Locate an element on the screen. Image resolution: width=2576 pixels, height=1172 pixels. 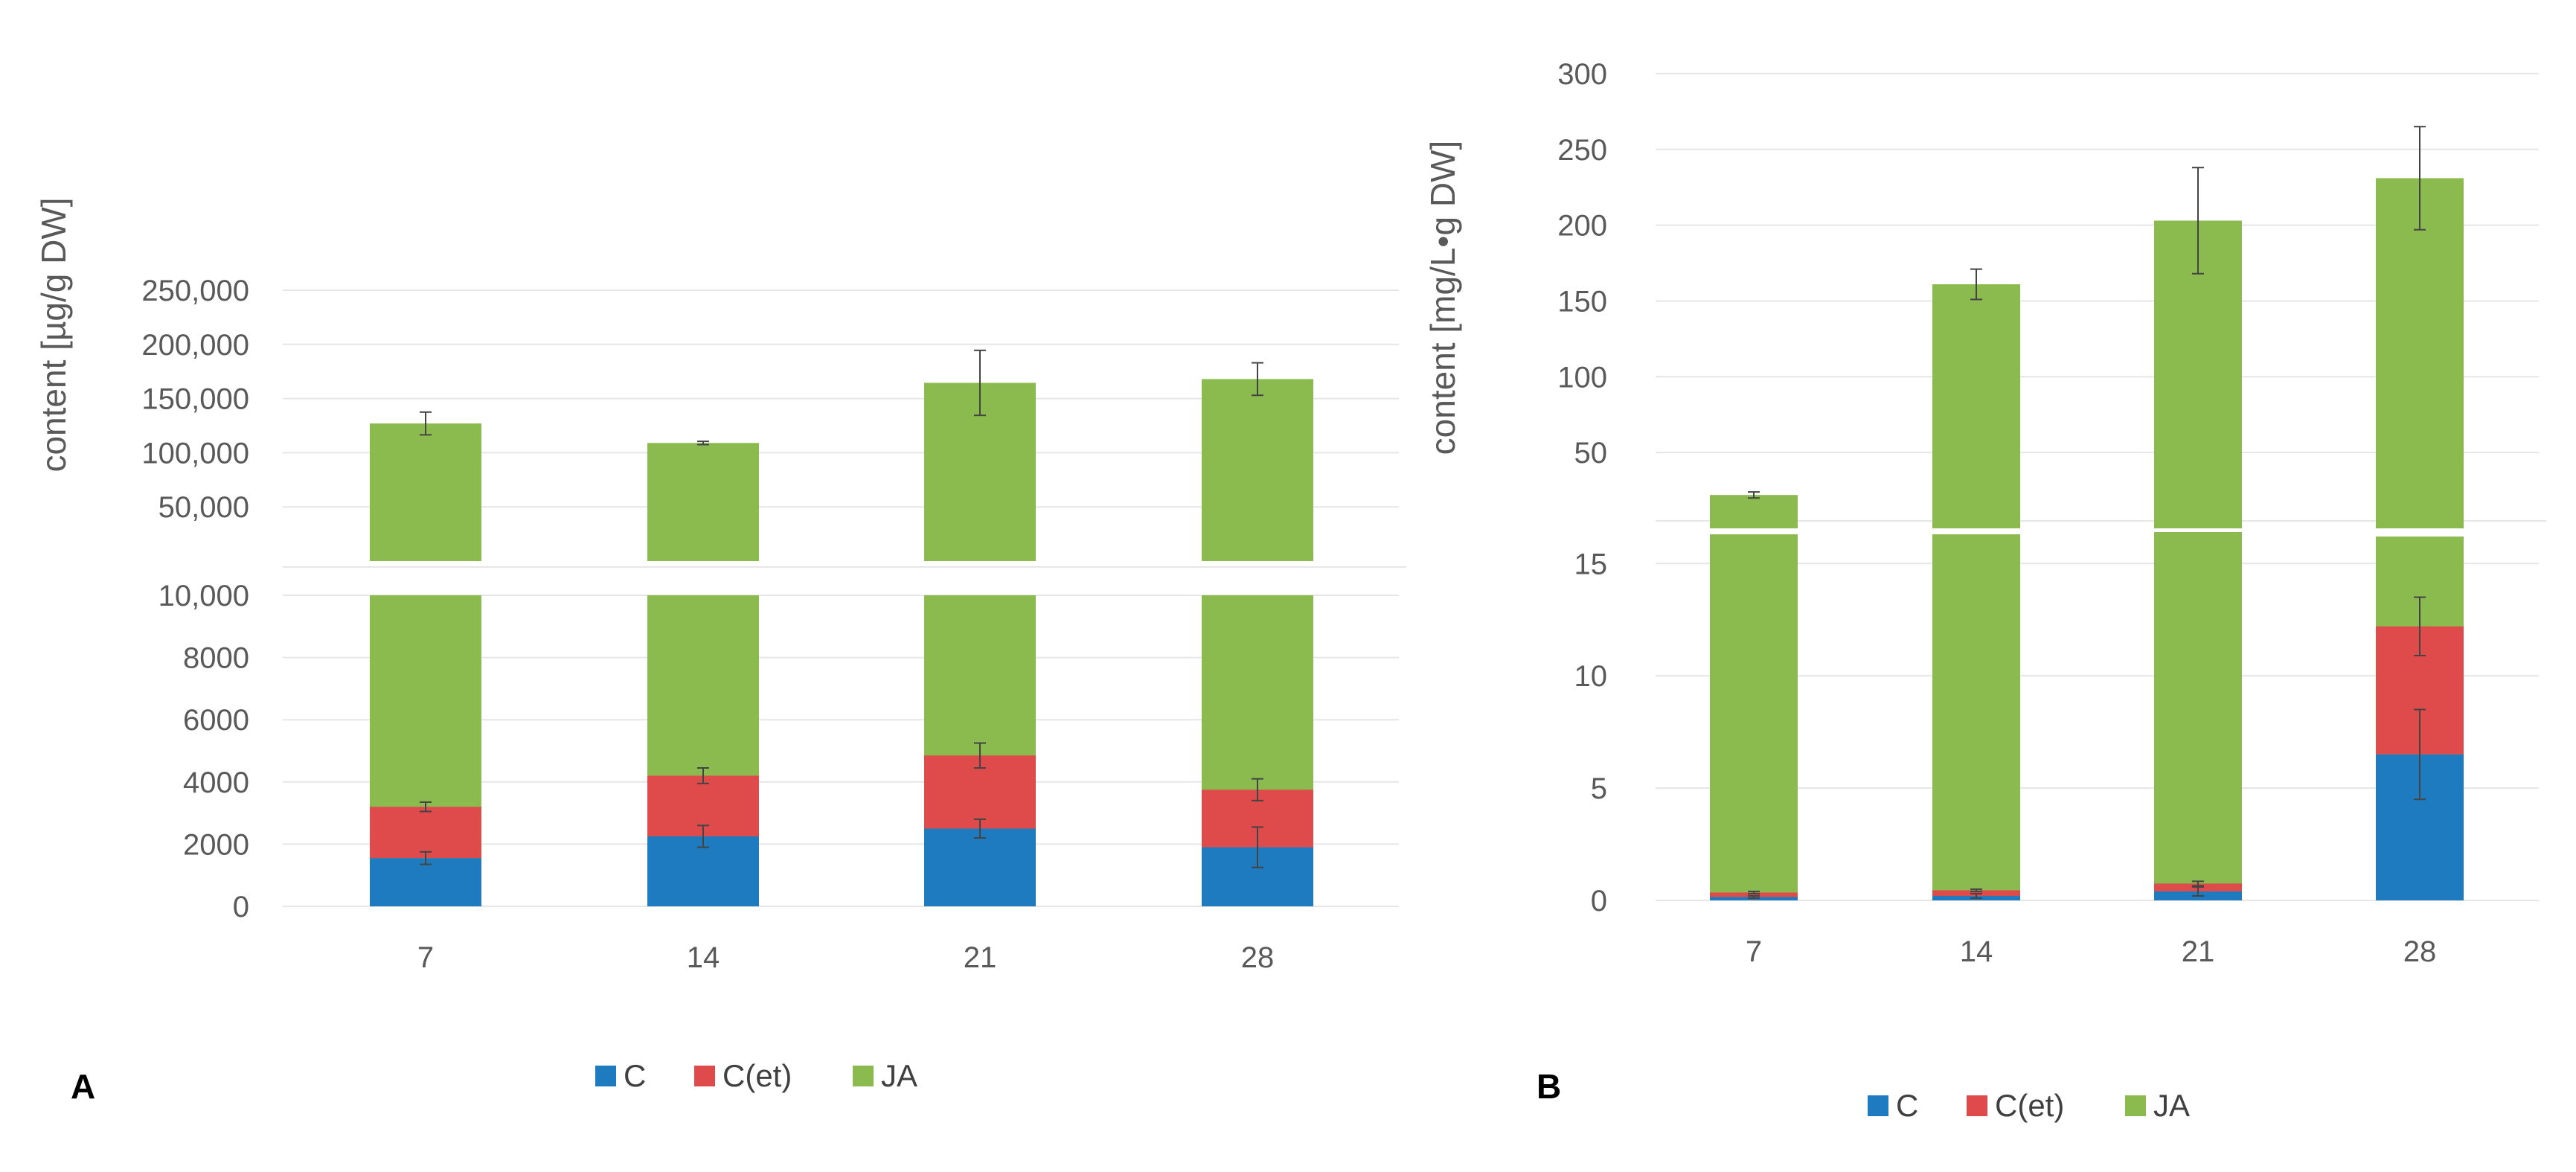
panel-A-upper-tick-label: 50,000 is located at coordinates (203, 507).